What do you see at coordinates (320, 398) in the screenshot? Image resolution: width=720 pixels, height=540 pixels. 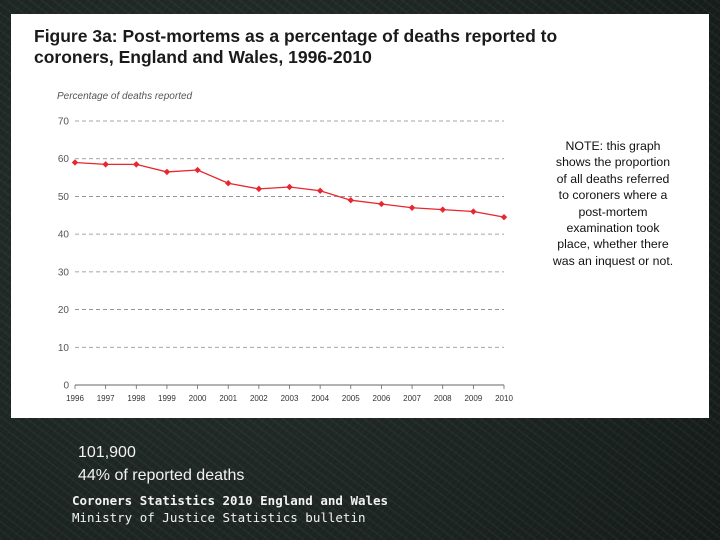 I see `x-tick-label: 2004` at bounding box center [320, 398].